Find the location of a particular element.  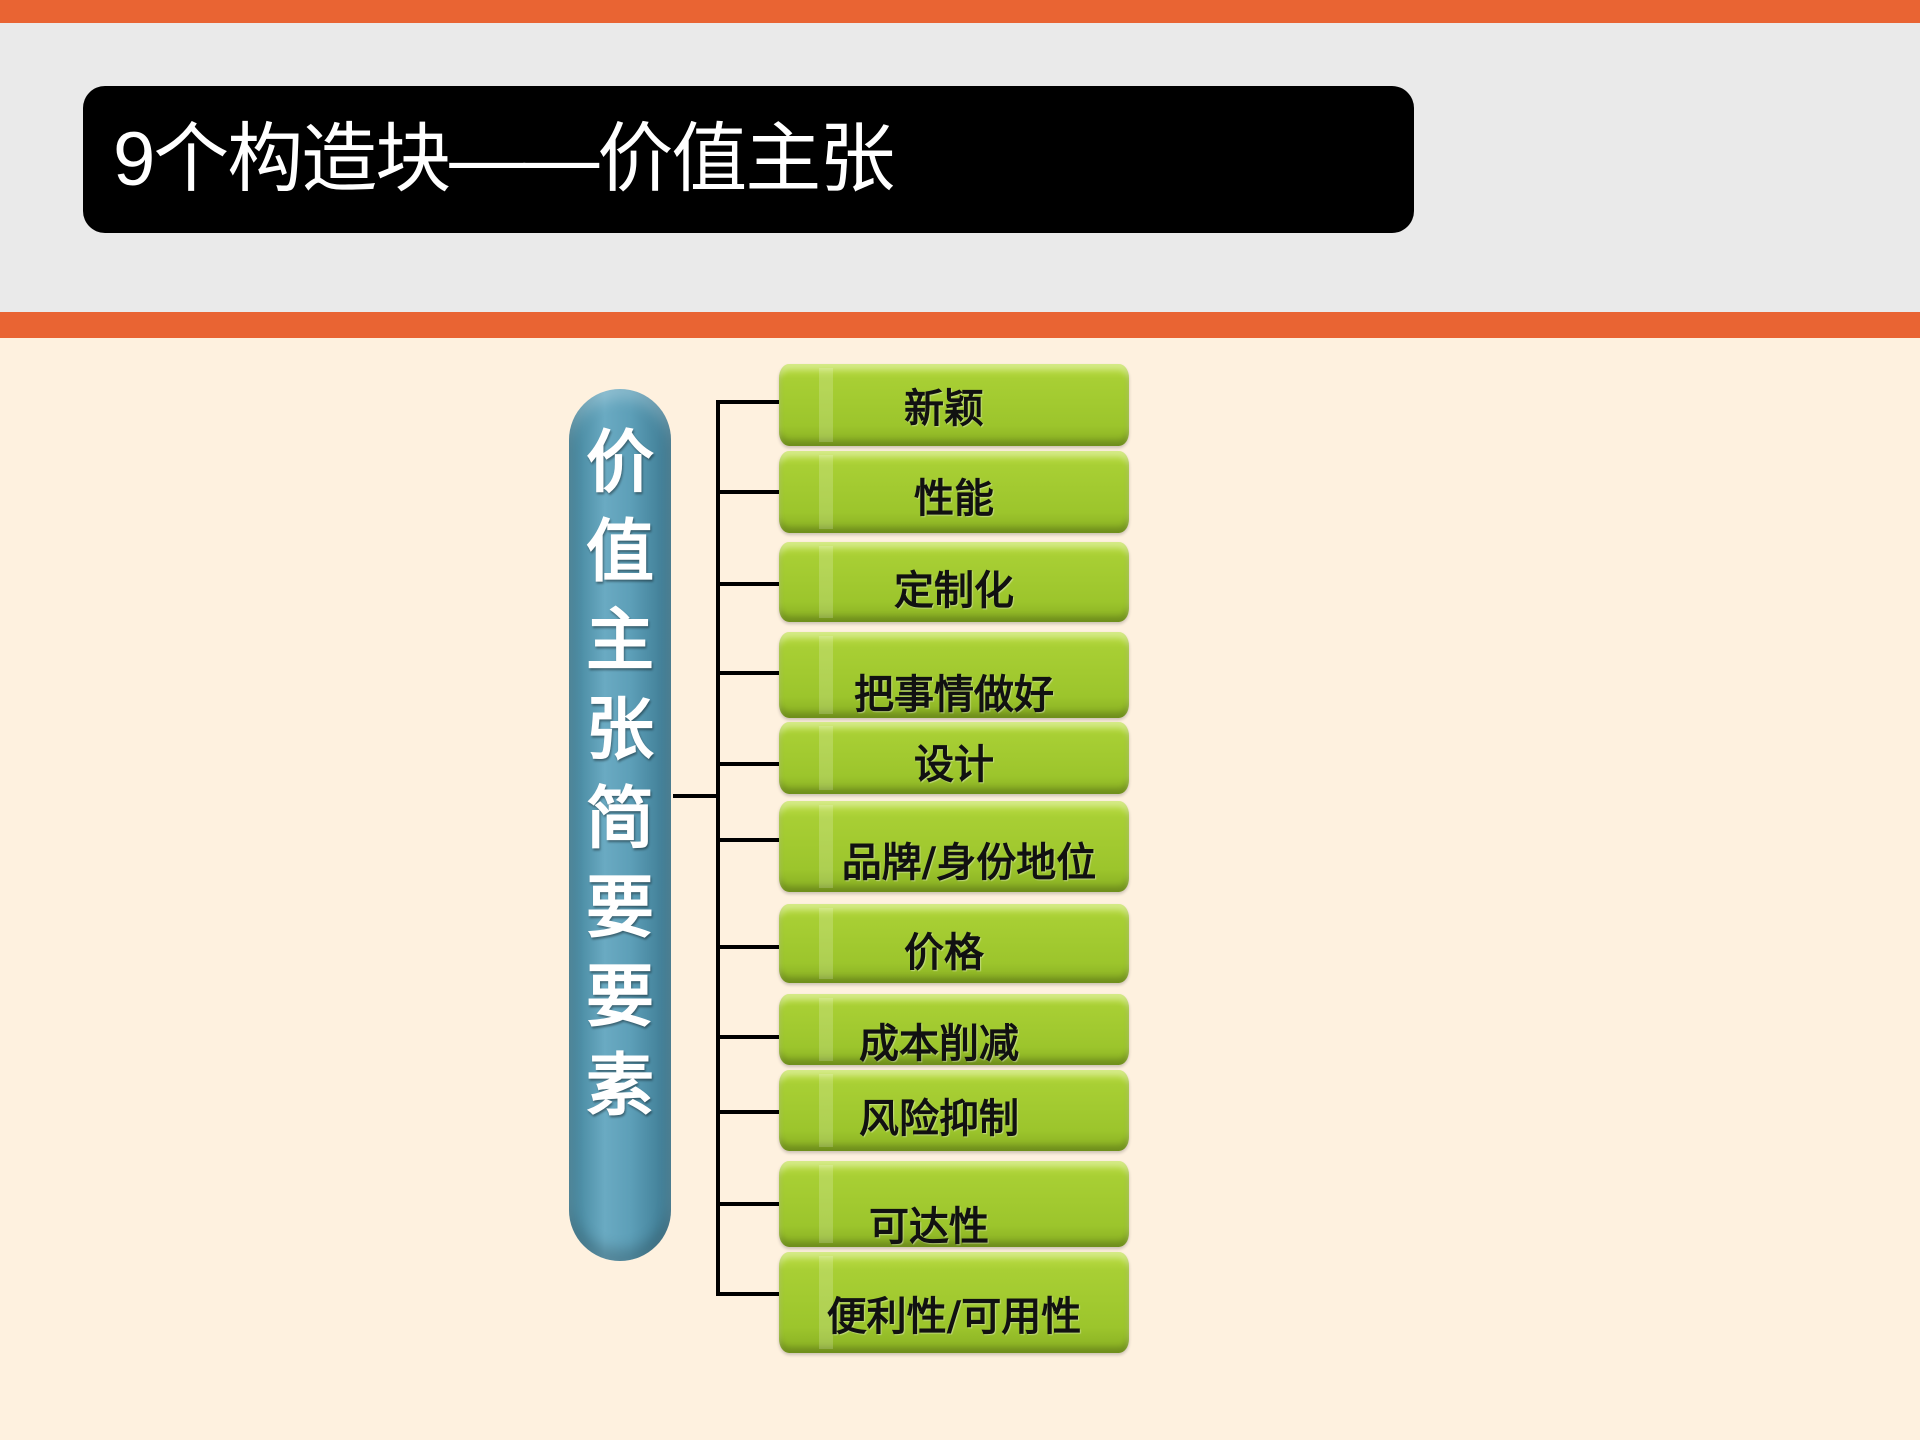

value-element-item: 成本削减 is located at coordinates (954, 1030).